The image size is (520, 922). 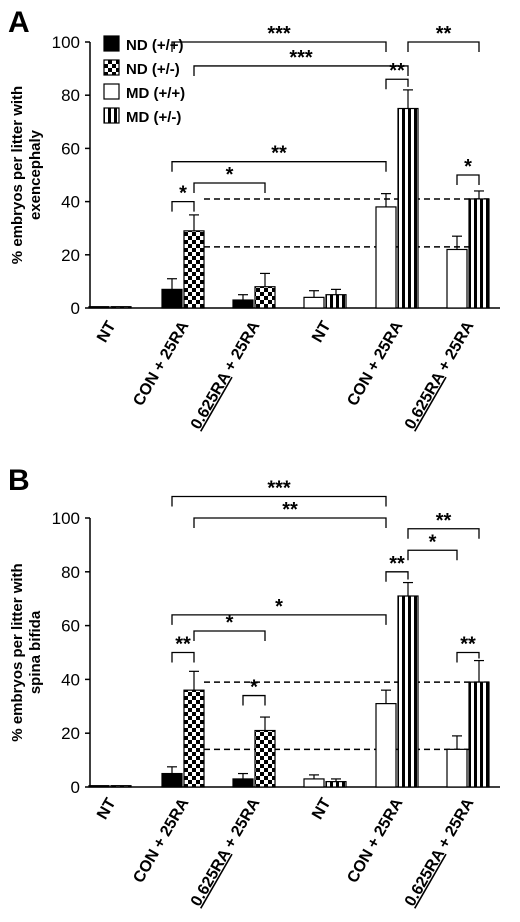 I want to click on panel-letter: A, so click(x=19, y=22).